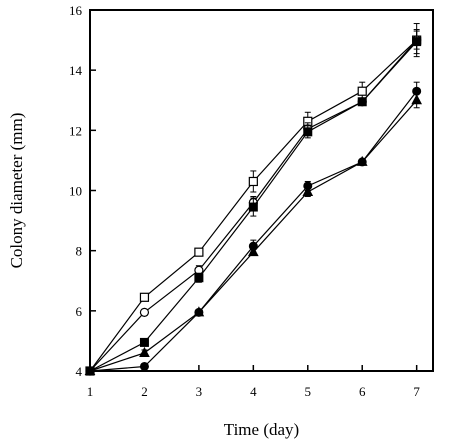  I want to click on y-tick-label: 14, so click(76, 70).